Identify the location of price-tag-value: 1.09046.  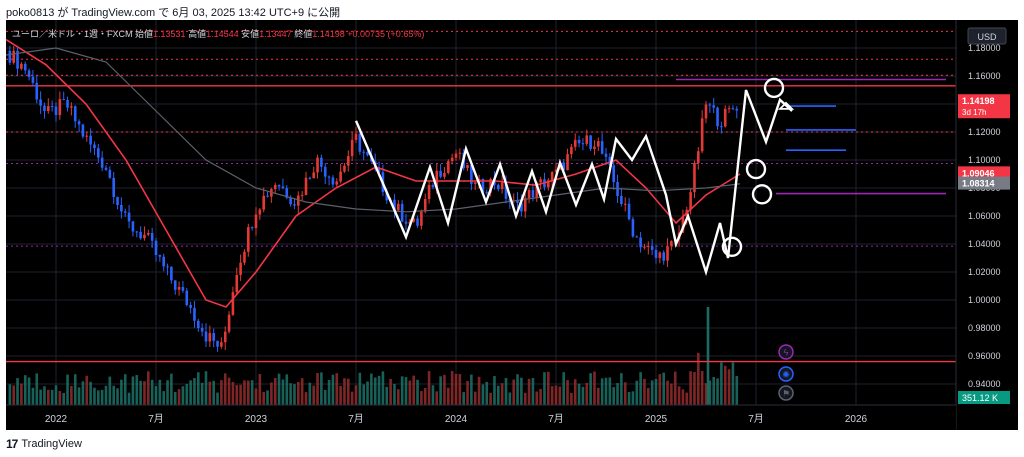
(978, 173).